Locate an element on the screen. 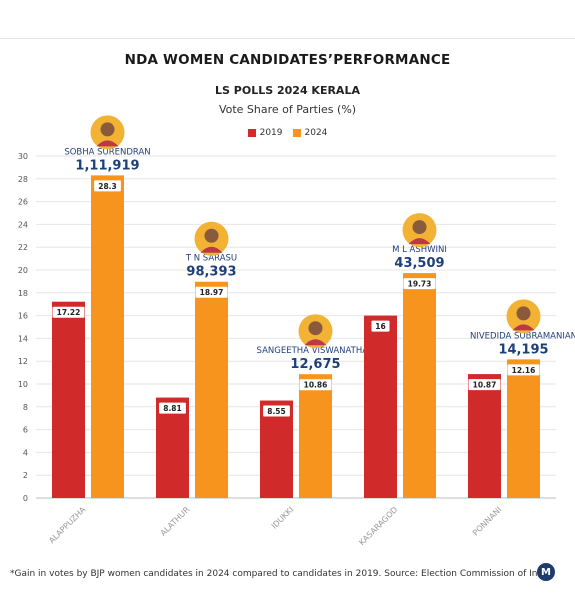 The width and height of the screenshot is (575, 610). data-label: 16 is located at coordinates (380, 326).